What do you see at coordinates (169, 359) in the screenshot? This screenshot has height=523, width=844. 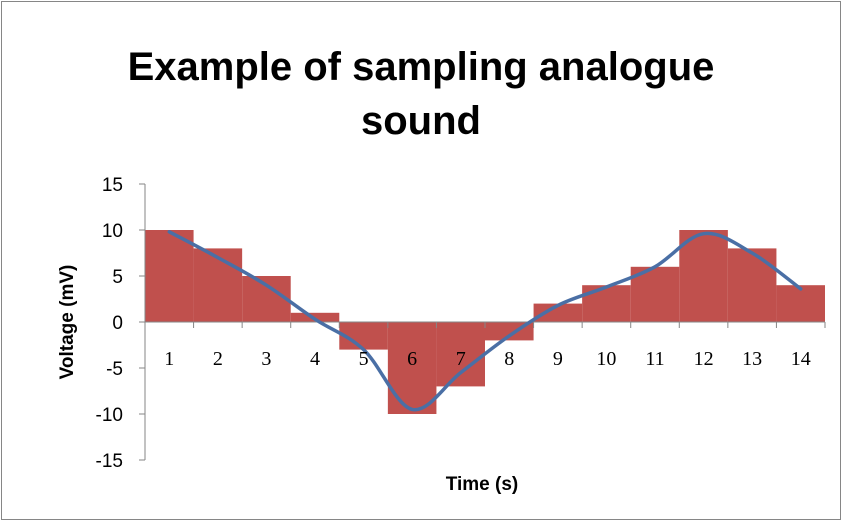 I see `x-tick-label: 1` at bounding box center [169, 359].